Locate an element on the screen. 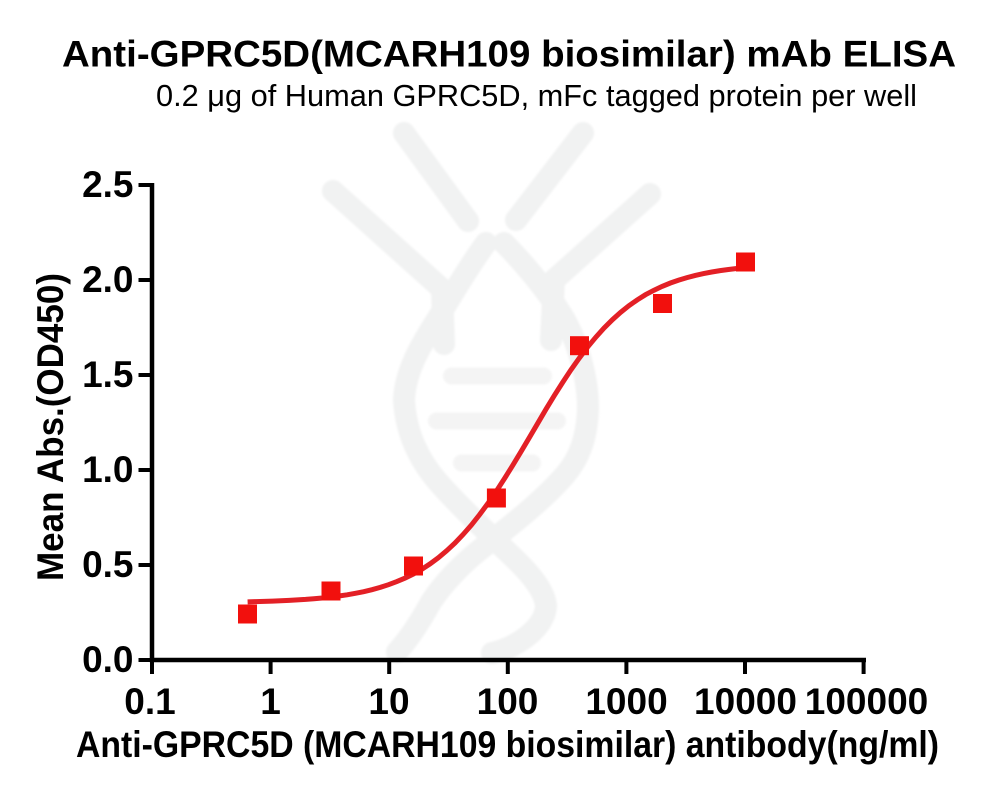 This screenshot has width=990, height=800. svg-text: 100000 is located at coordinates (866, 701).